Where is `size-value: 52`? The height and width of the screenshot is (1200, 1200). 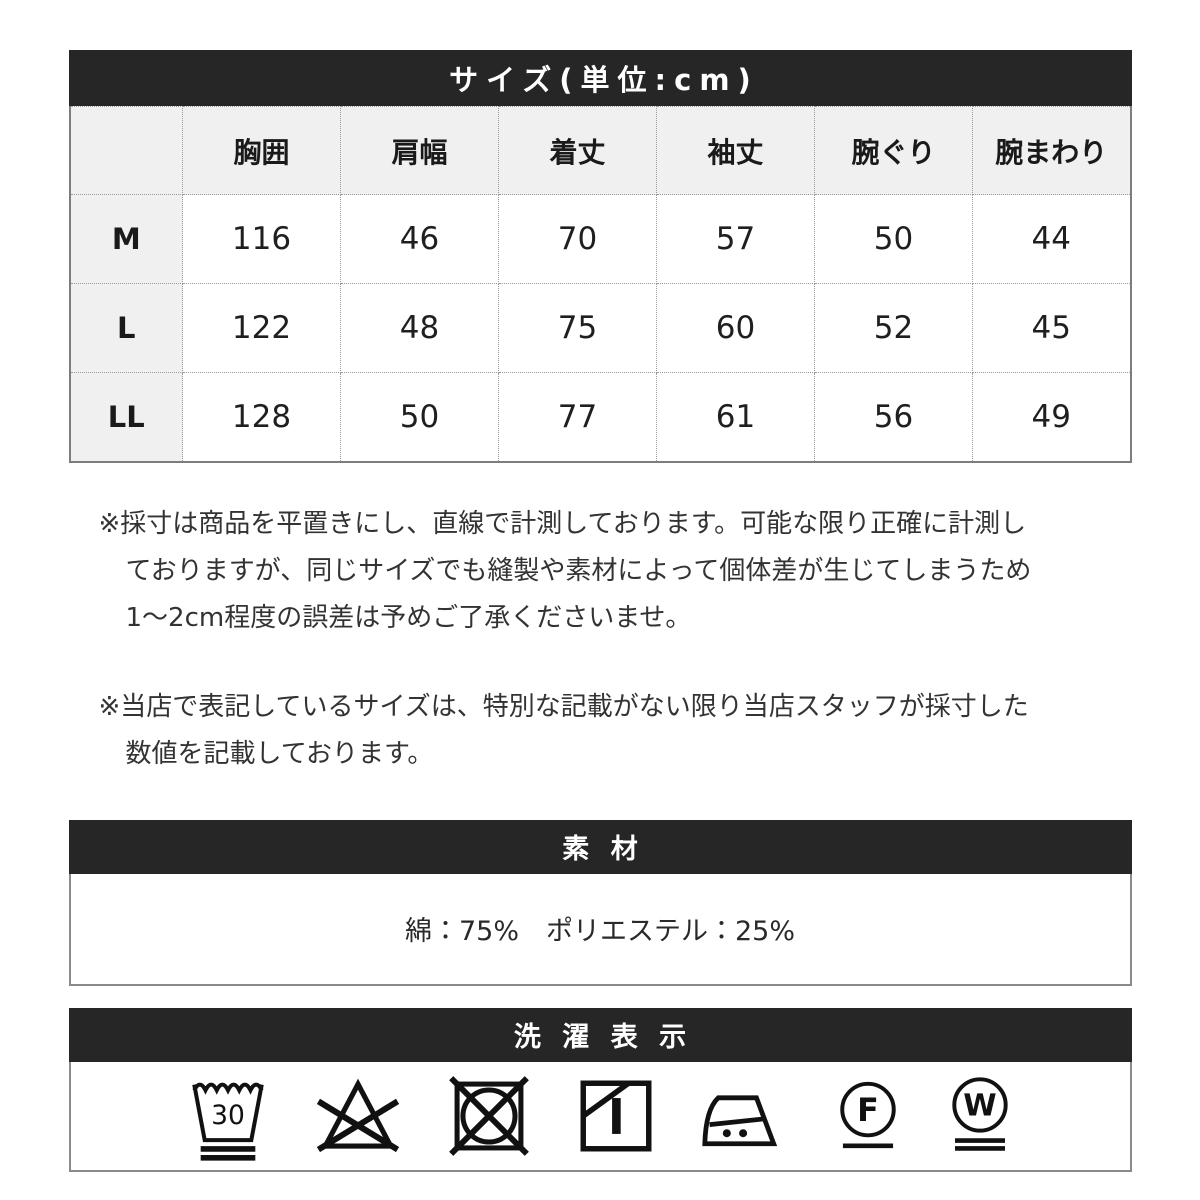 size-value: 52 is located at coordinates (893, 328).